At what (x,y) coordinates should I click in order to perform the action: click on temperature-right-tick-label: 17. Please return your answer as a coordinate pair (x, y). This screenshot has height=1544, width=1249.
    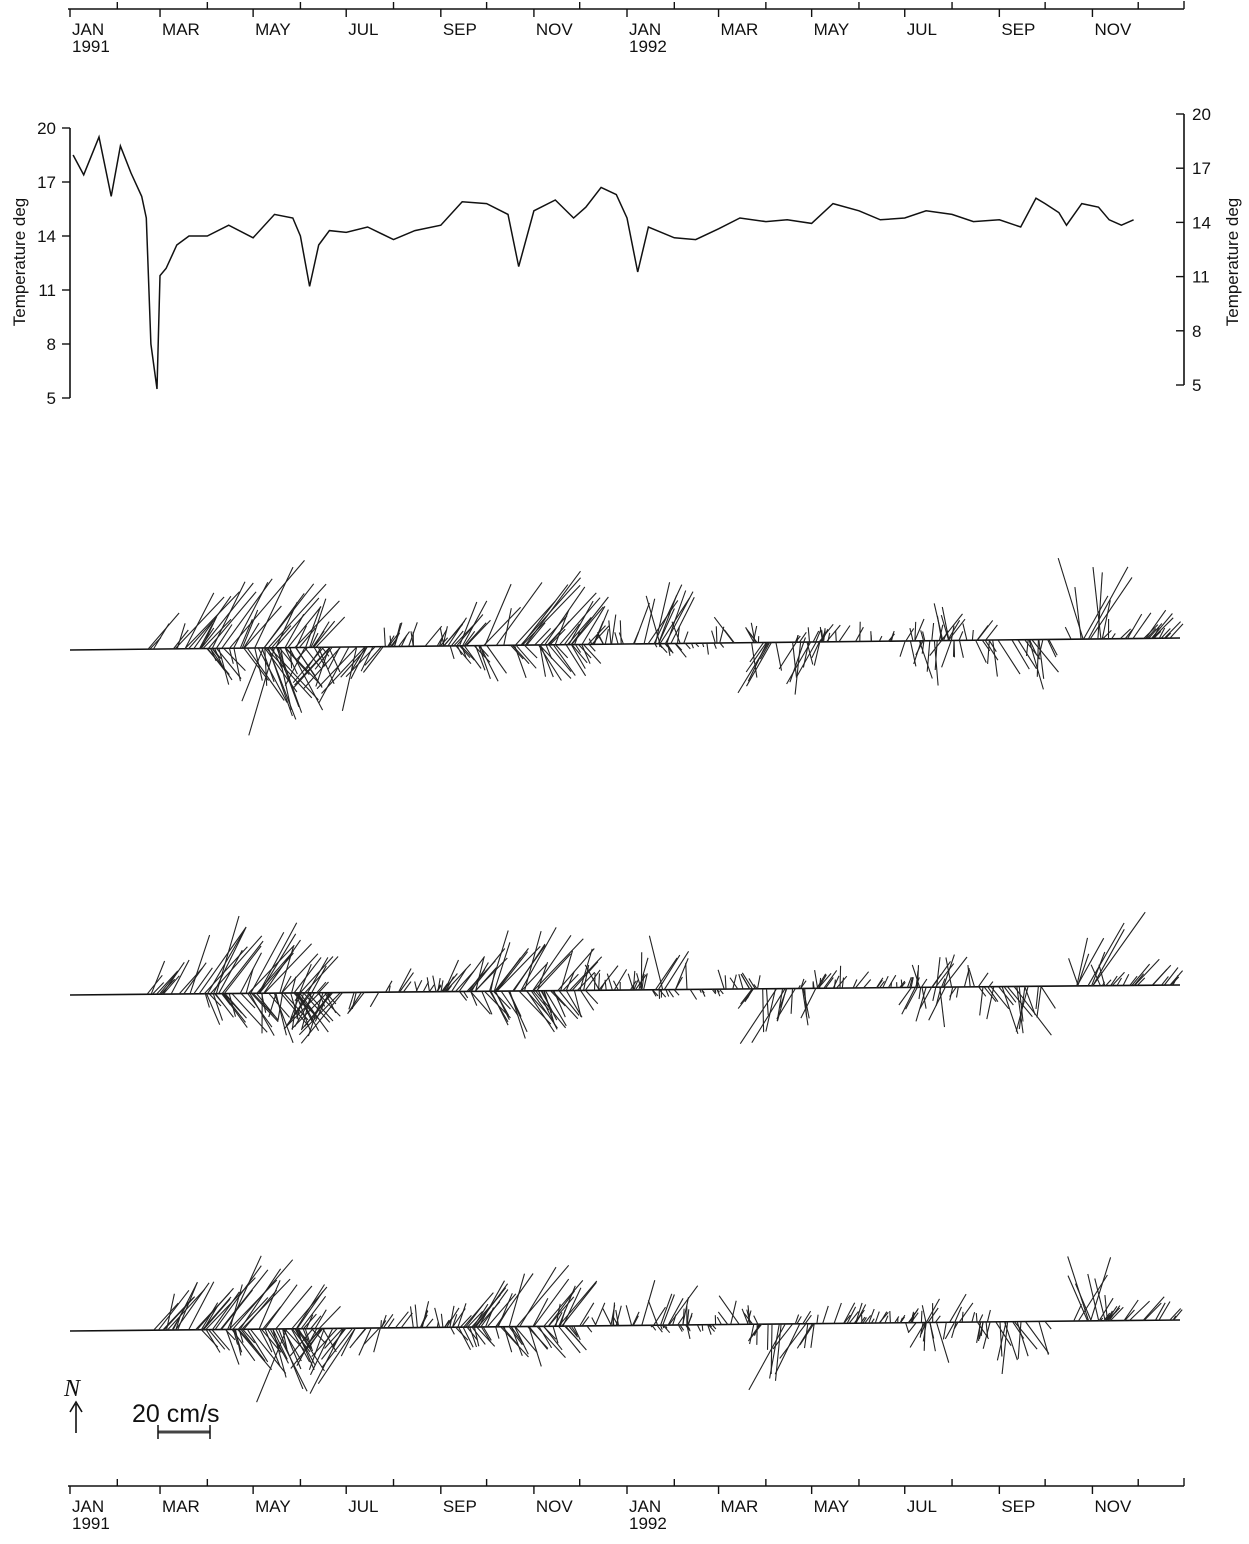
    Looking at the image, I should click on (1201, 168).